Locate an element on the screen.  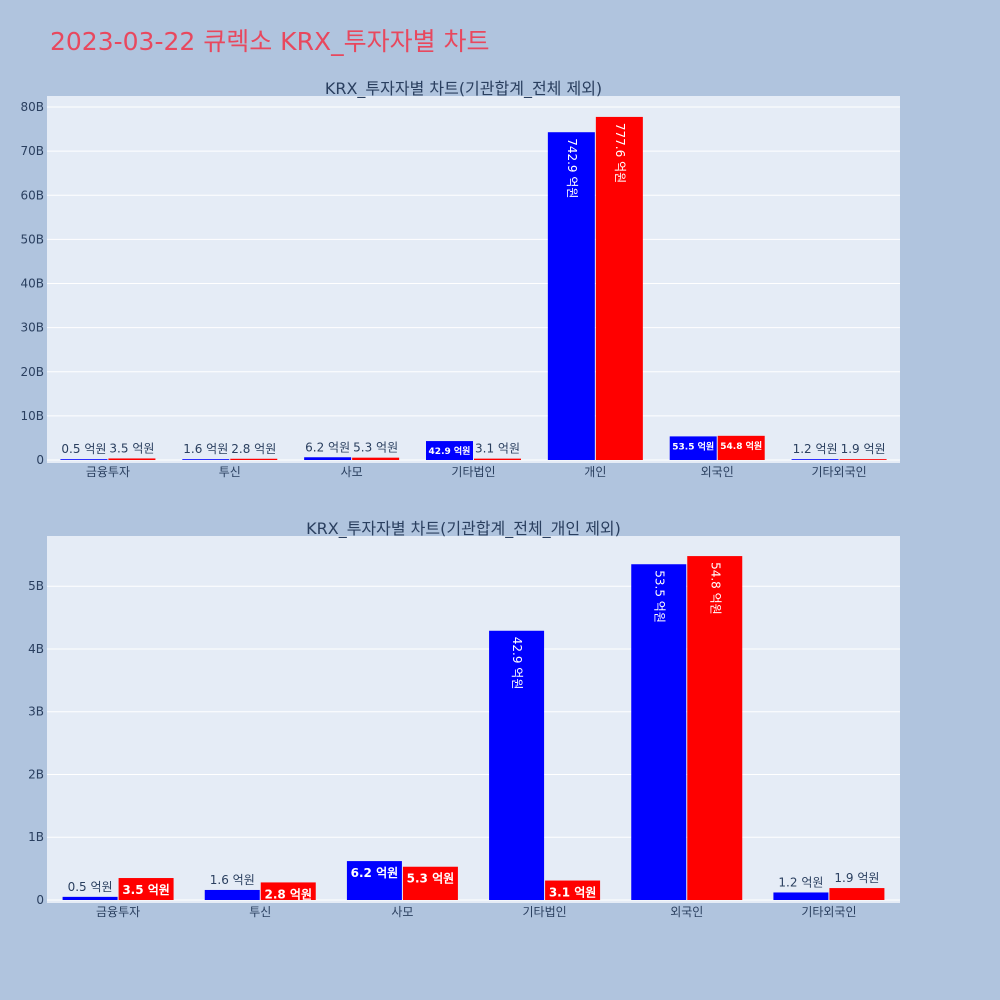
y-tick-label: 30B is located at coordinates (32, 328).